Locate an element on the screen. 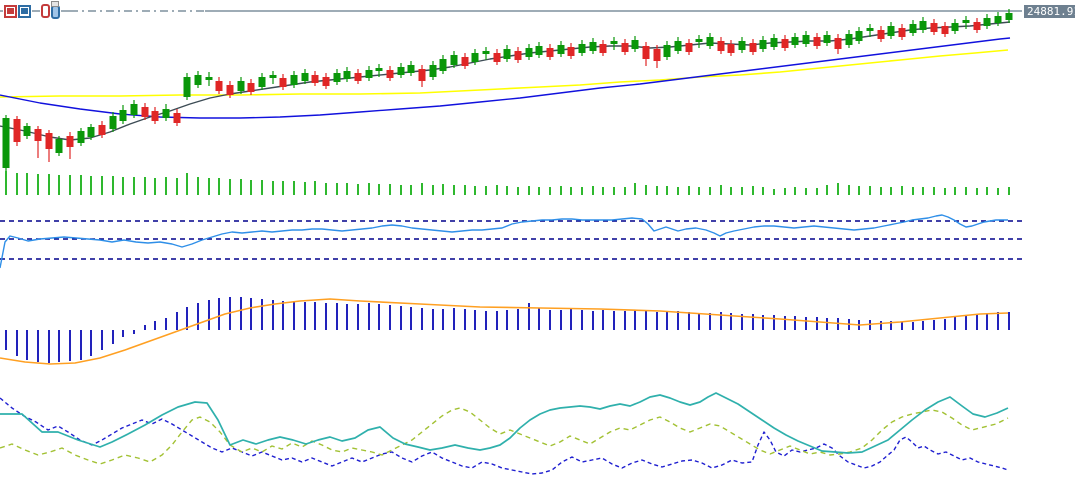  quote-table-blue-pane is located at coordinates (24, 11).